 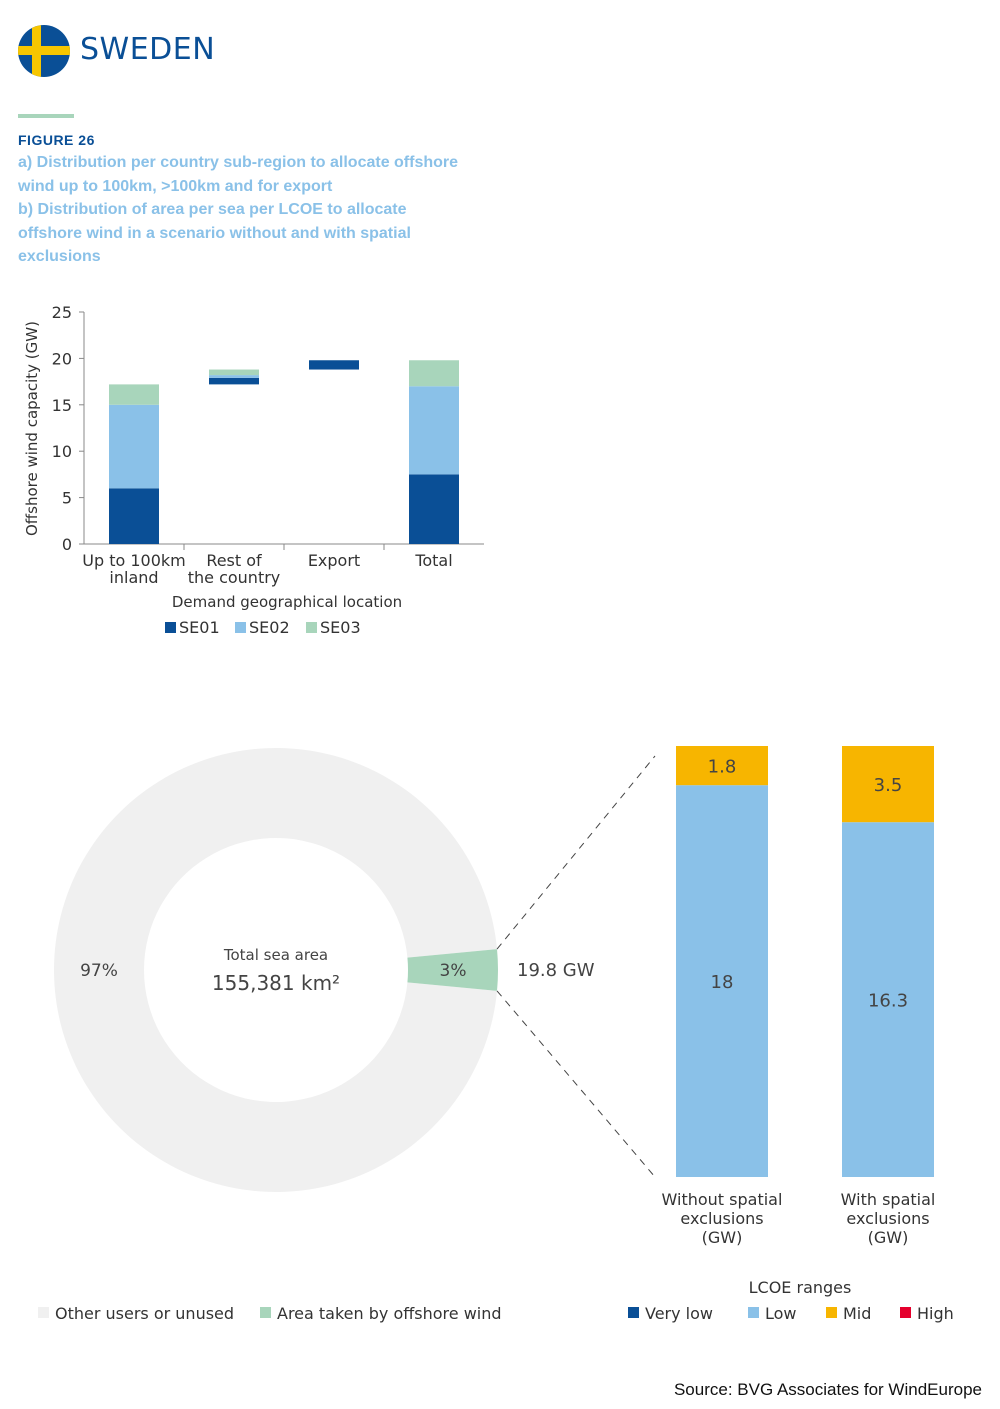 What do you see at coordinates (62, 358) in the screenshot?
I see `y-tick-label: 20` at bounding box center [62, 358].